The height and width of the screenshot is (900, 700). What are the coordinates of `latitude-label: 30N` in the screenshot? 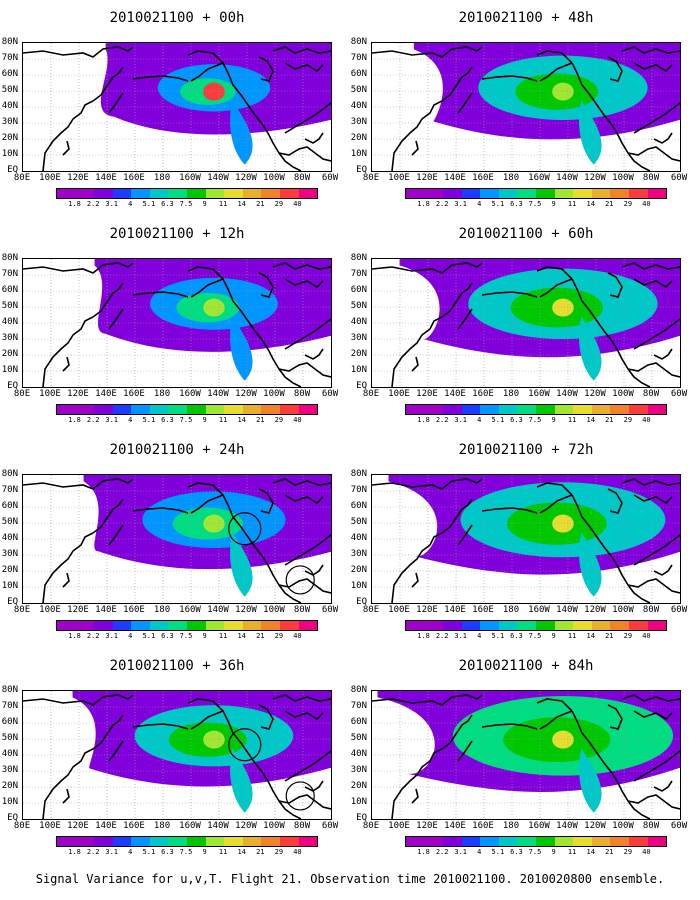 It's located at (9, 122).